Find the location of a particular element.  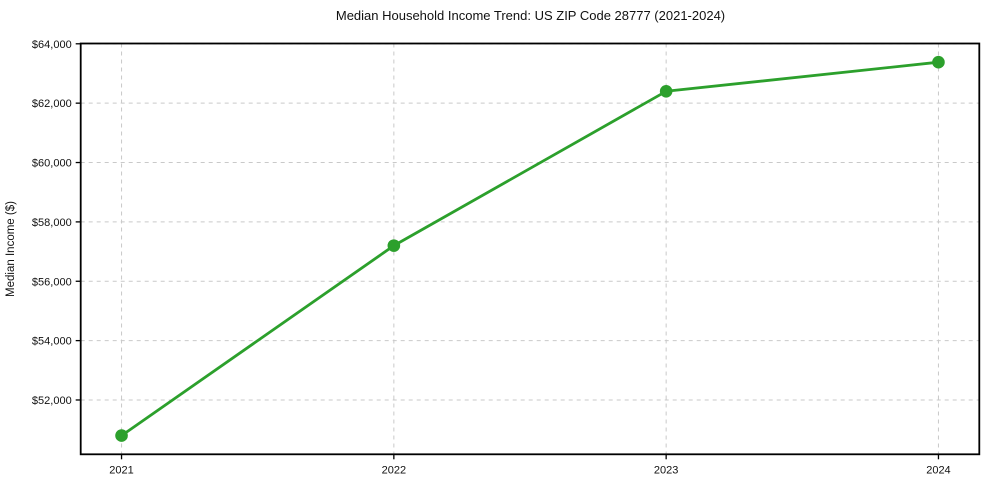

x-tick-label: 2024 is located at coordinates (938, 470).